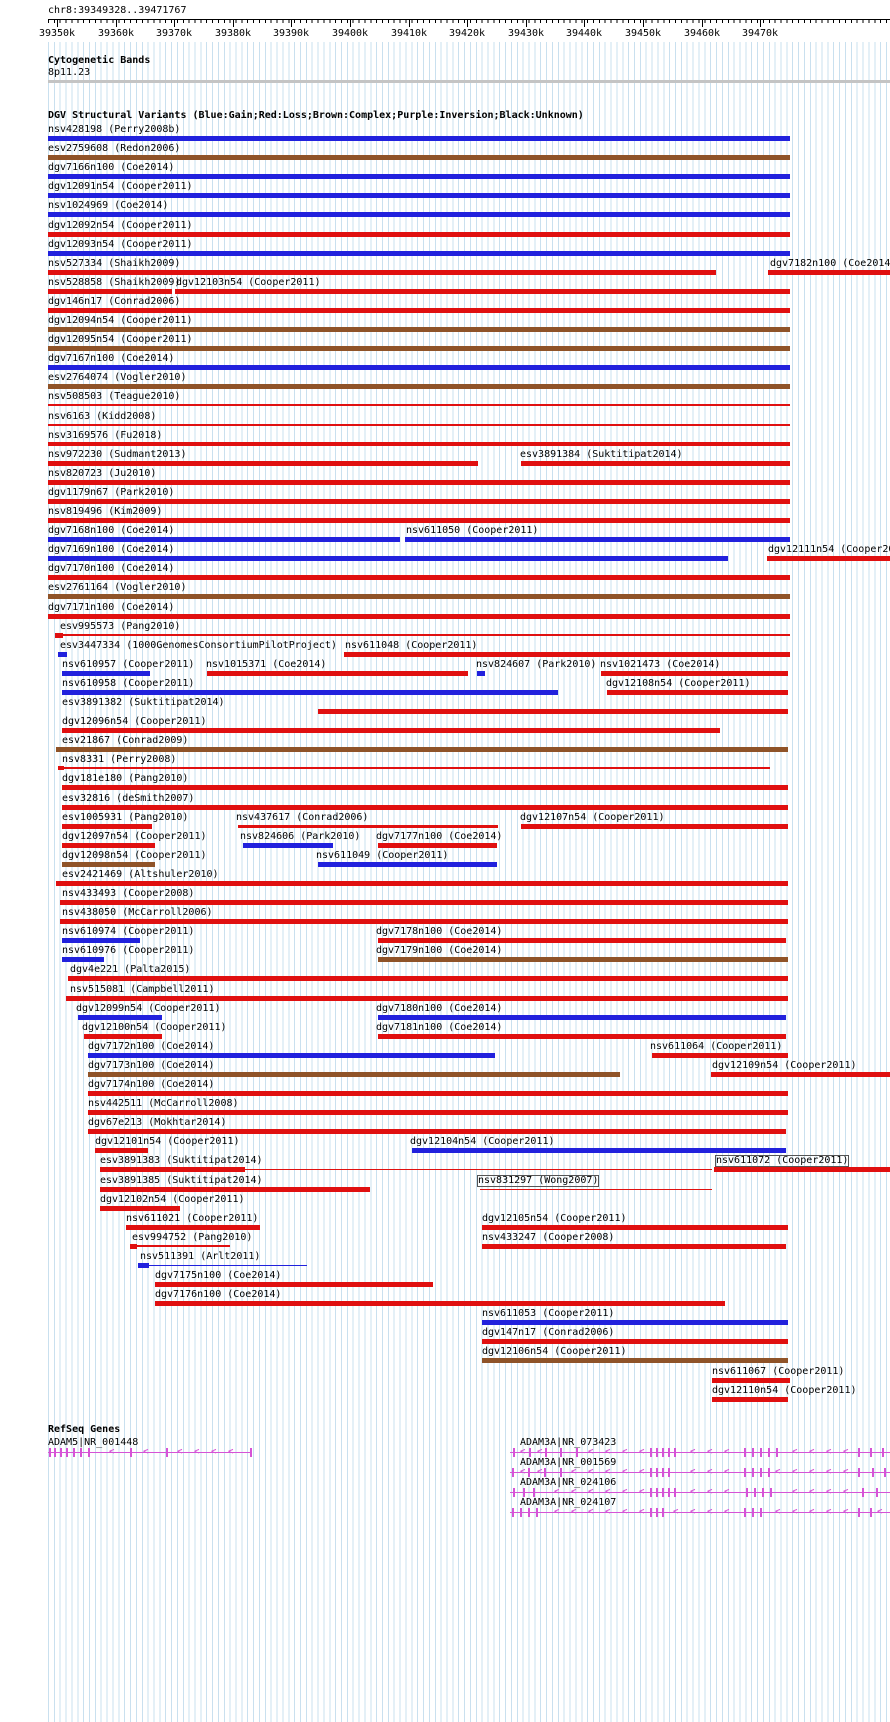 This screenshot has width=890, height=1722. I want to click on variant-label: dgv7180n100 (Coe2014), so click(439, 1008).